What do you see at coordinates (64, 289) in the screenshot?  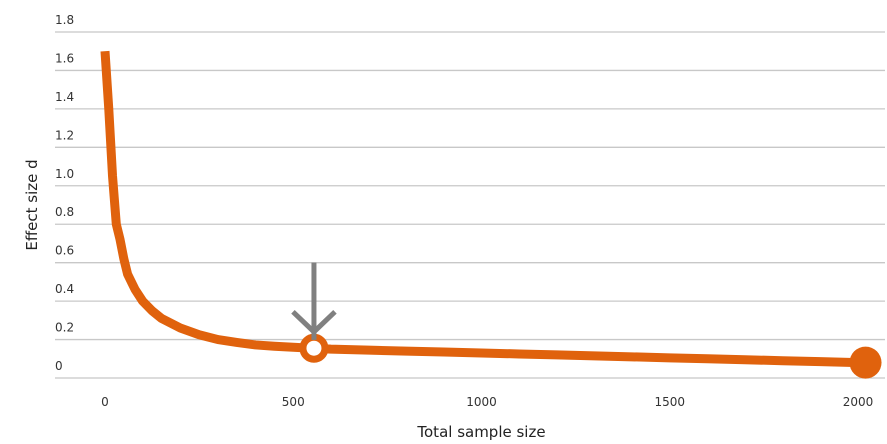 I see `y-tick-label-2: 0.4` at bounding box center [64, 289].